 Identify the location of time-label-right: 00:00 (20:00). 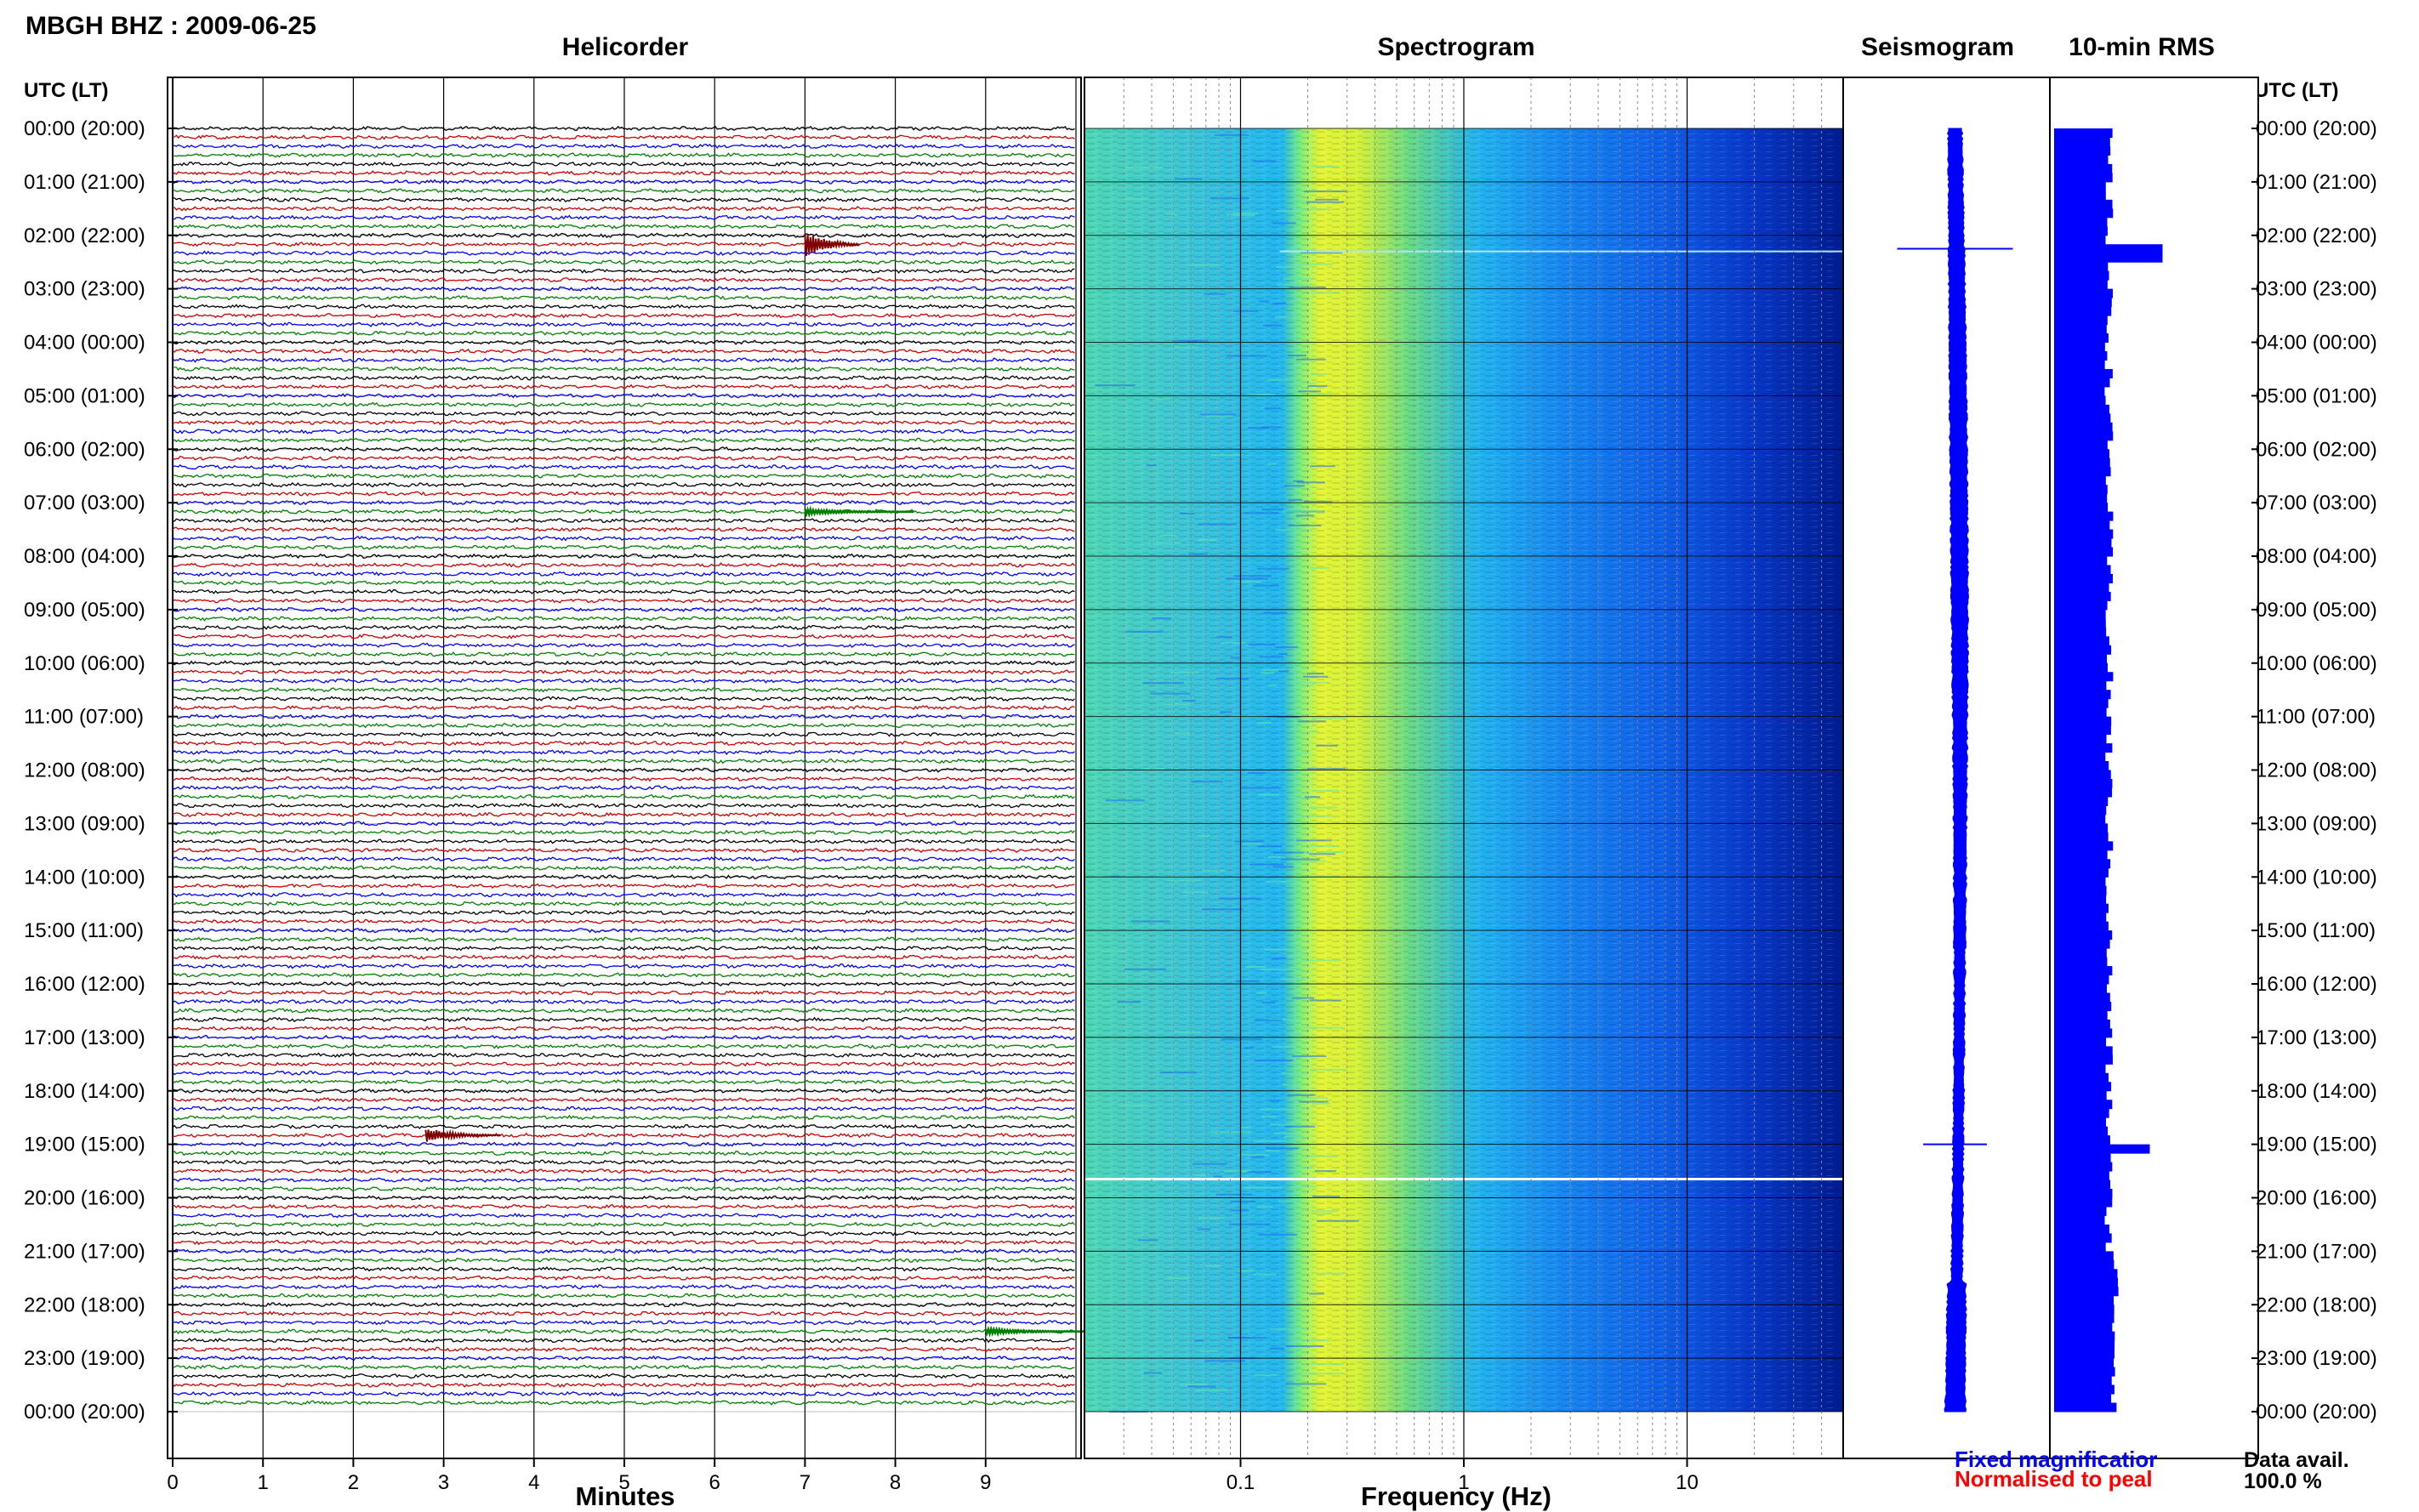
(2316, 128).